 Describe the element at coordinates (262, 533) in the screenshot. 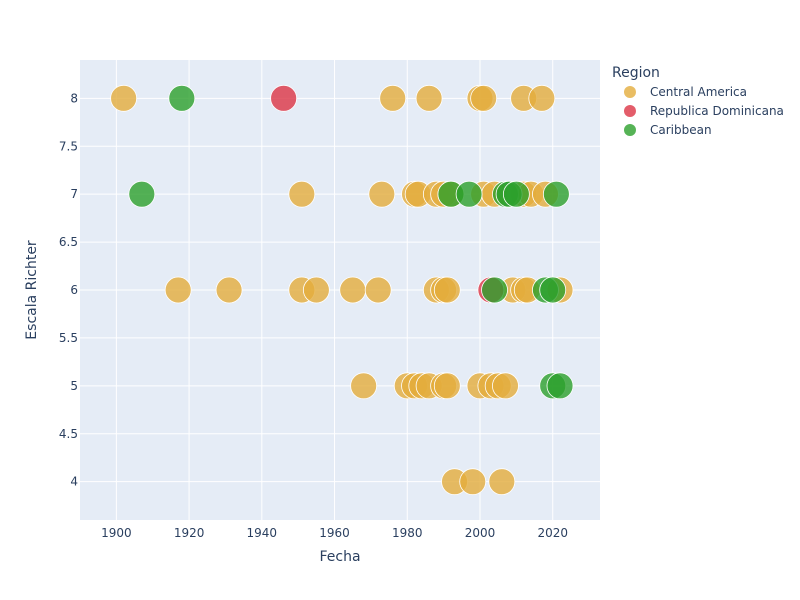

I see `x-tick-label: 1940` at that location.